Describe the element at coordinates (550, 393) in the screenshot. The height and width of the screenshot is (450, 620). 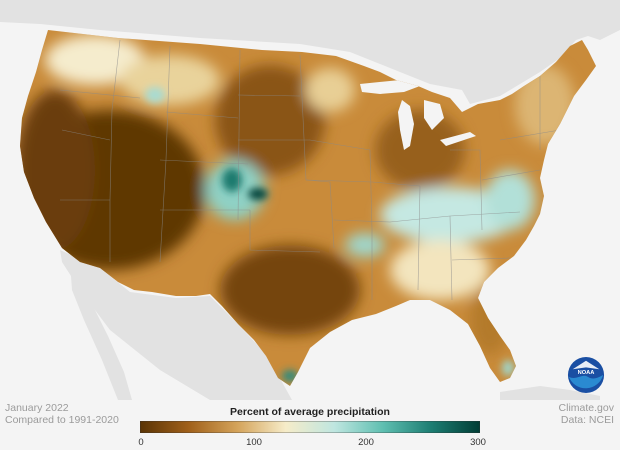
I see `cuba-bahamas` at that location.